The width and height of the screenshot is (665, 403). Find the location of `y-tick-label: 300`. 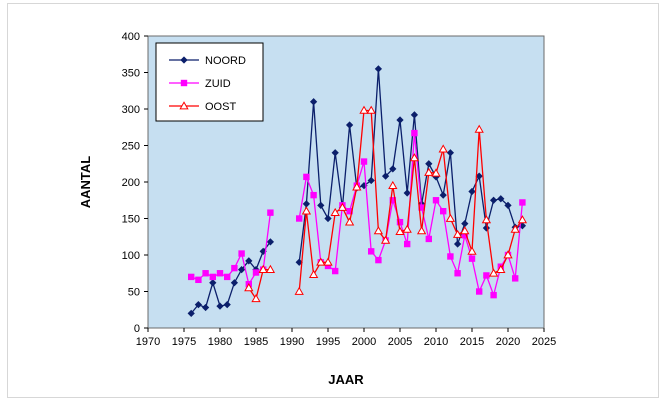

y-tick-label: 300 is located at coordinates (131, 110).